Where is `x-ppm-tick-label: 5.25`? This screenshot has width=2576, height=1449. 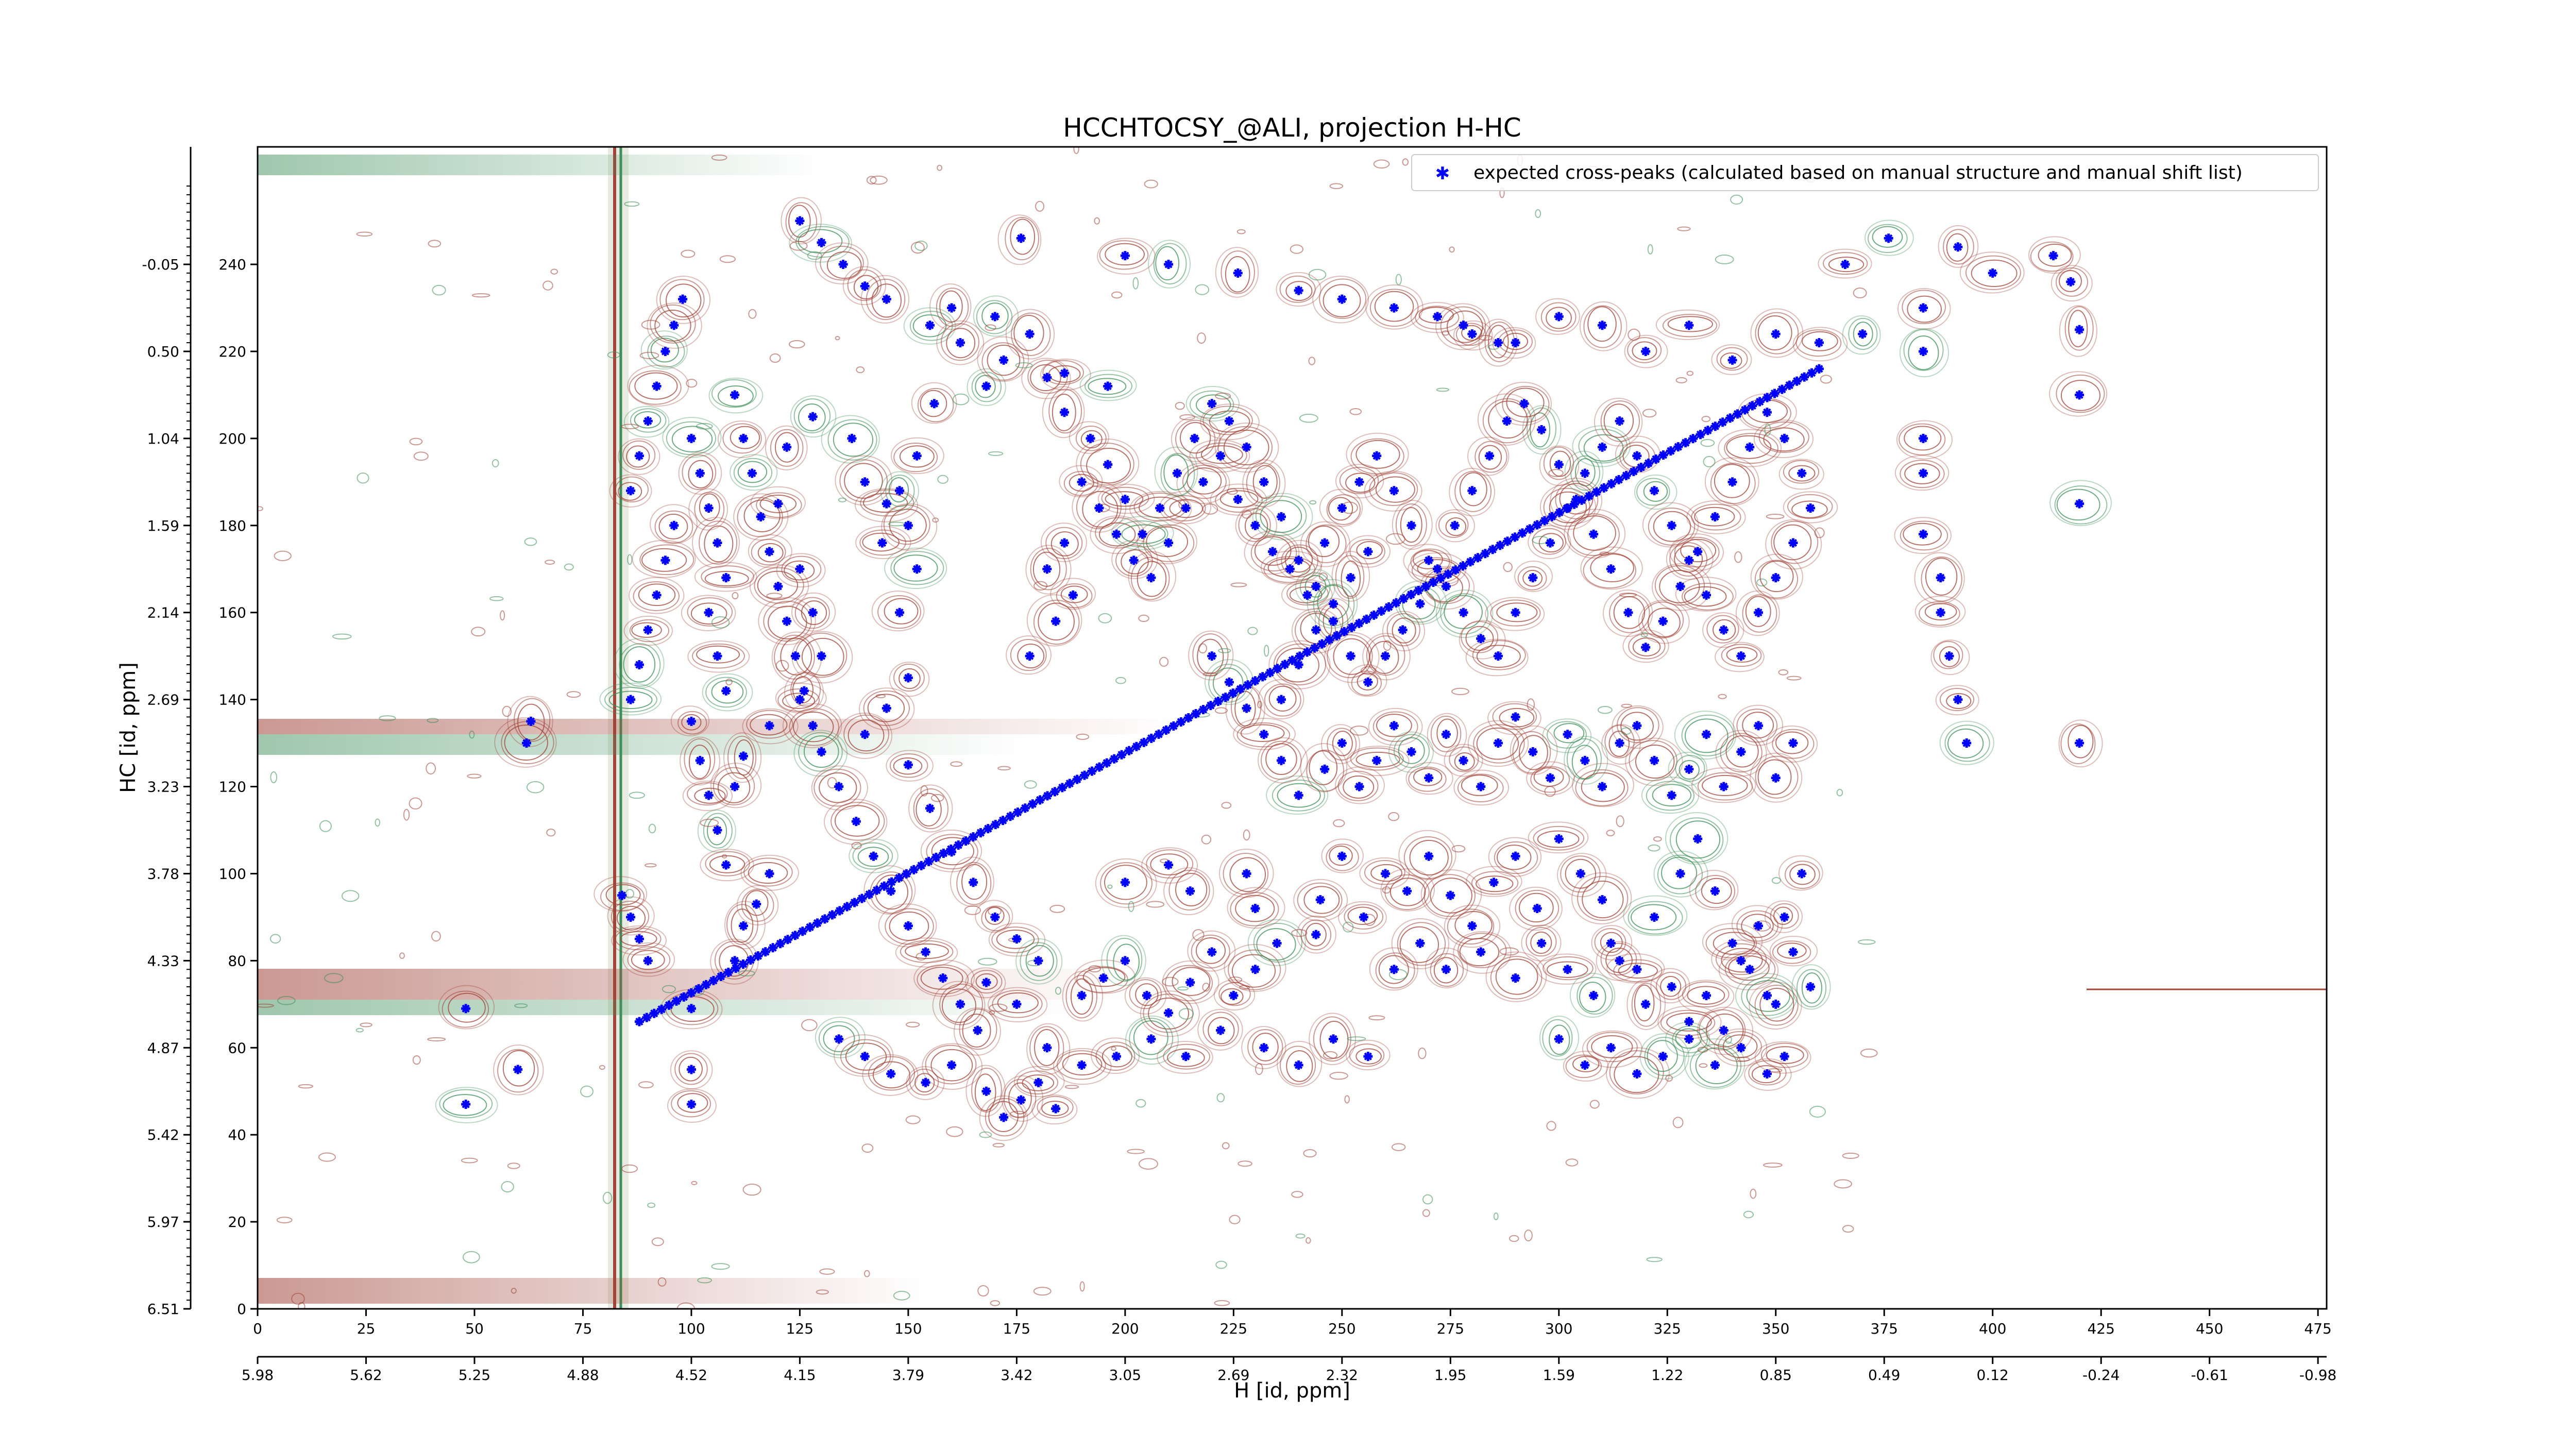
x-ppm-tick-label: 5.25 is located at coordinates (474, 1375).